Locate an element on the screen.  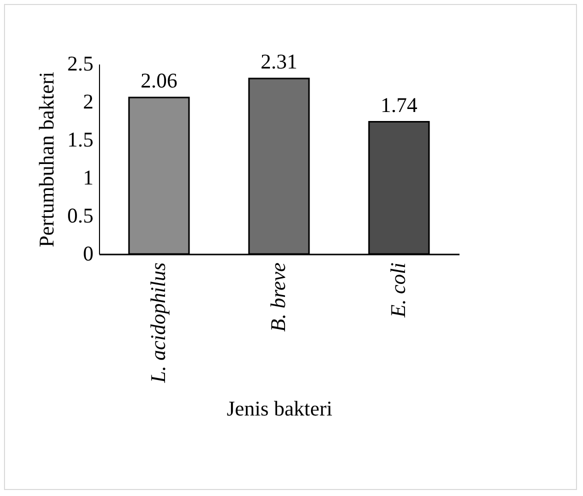
y-tick-label: 1 is located at coordinates (88, 178).